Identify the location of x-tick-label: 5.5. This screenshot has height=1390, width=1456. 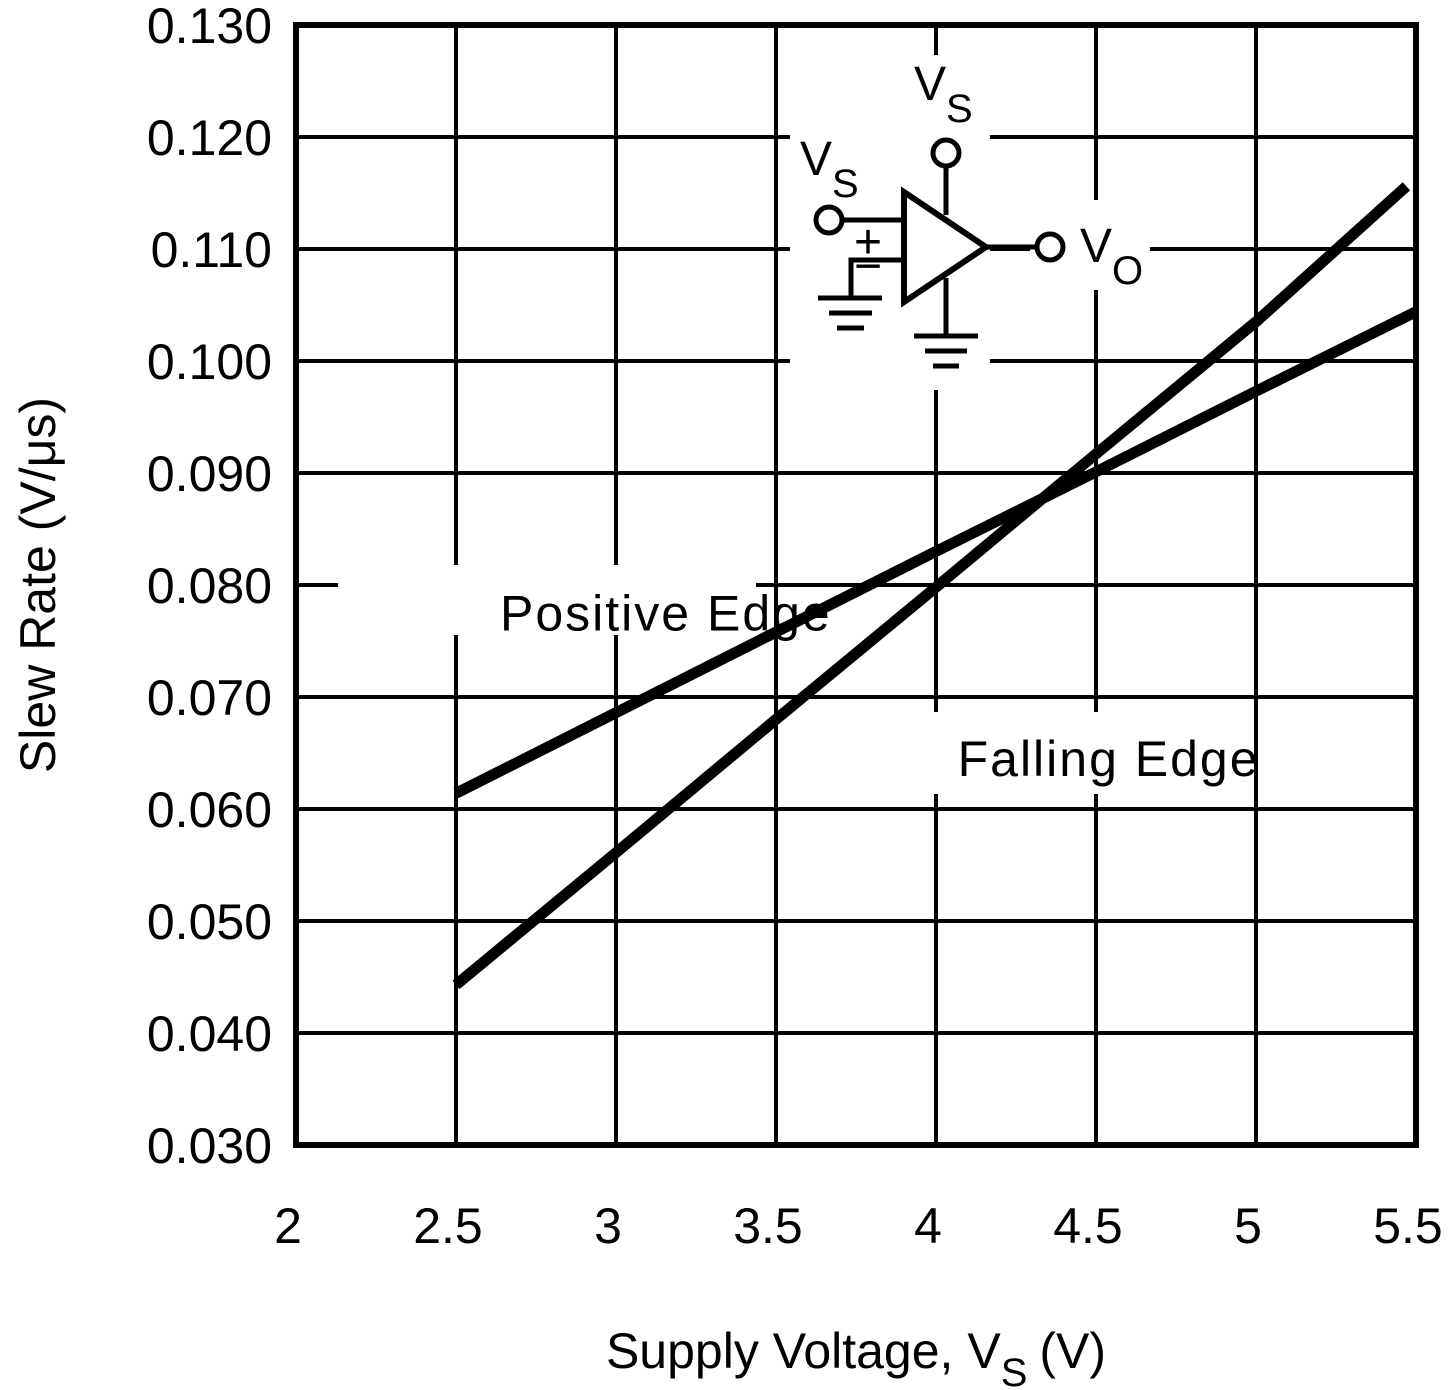
(1408, 1226).